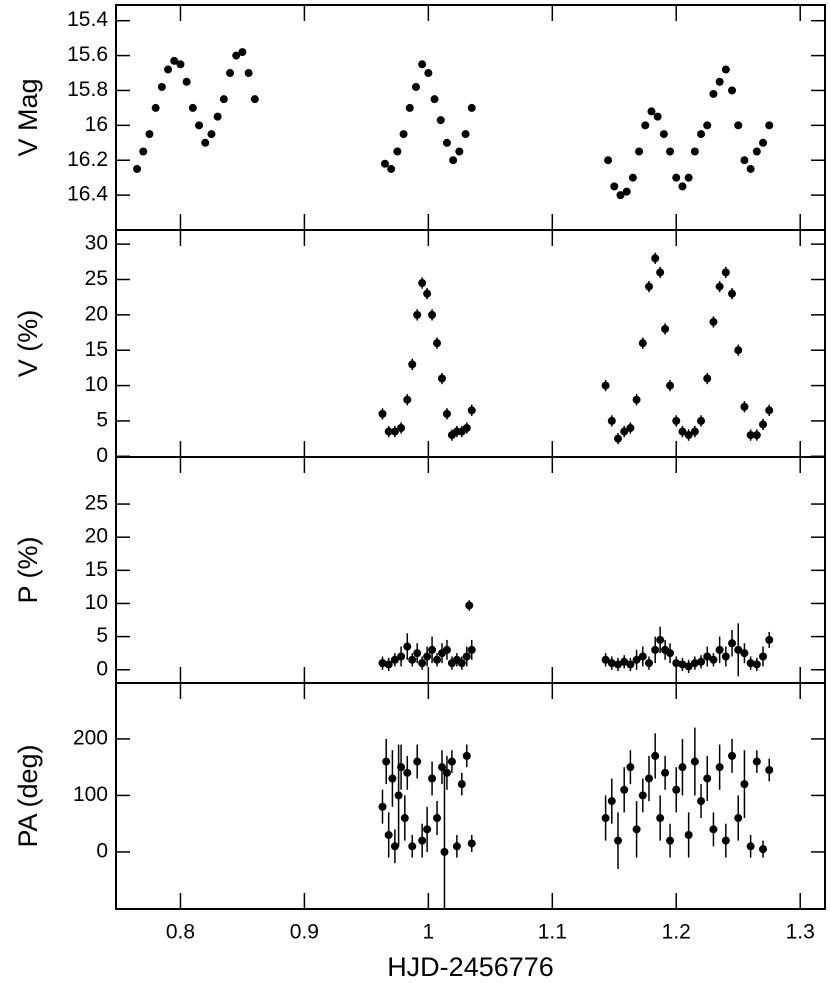 The width and height of the screenshot is (830, 983). What do you see at coordinates (102, 668) in the screenshot?
I see `y-tick-label: 0` at bounding box center [102, 668].